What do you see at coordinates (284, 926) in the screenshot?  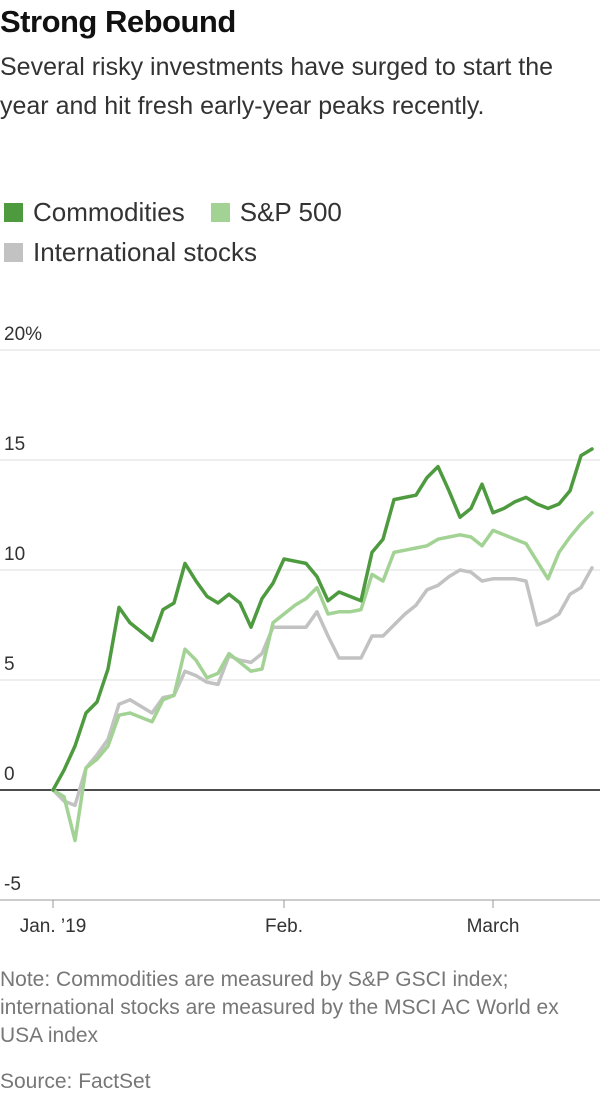 I see `x-tick-label: Feb.` at bounding box center [284, 926].